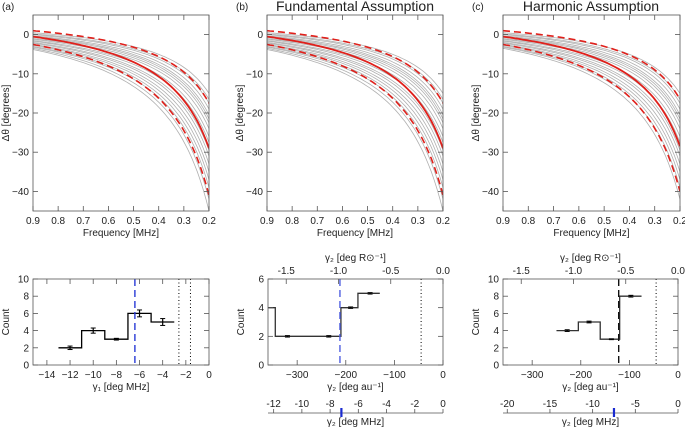 The width and height of the screenshot is (685, 428). I want to click on panel-b-label: (b), so click(242, 7).